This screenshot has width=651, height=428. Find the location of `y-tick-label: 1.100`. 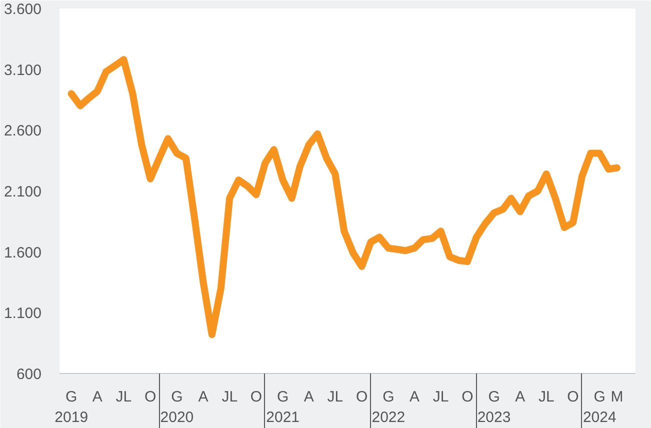

y-tick-label: 1.100 is located at coordinates (23, 313).